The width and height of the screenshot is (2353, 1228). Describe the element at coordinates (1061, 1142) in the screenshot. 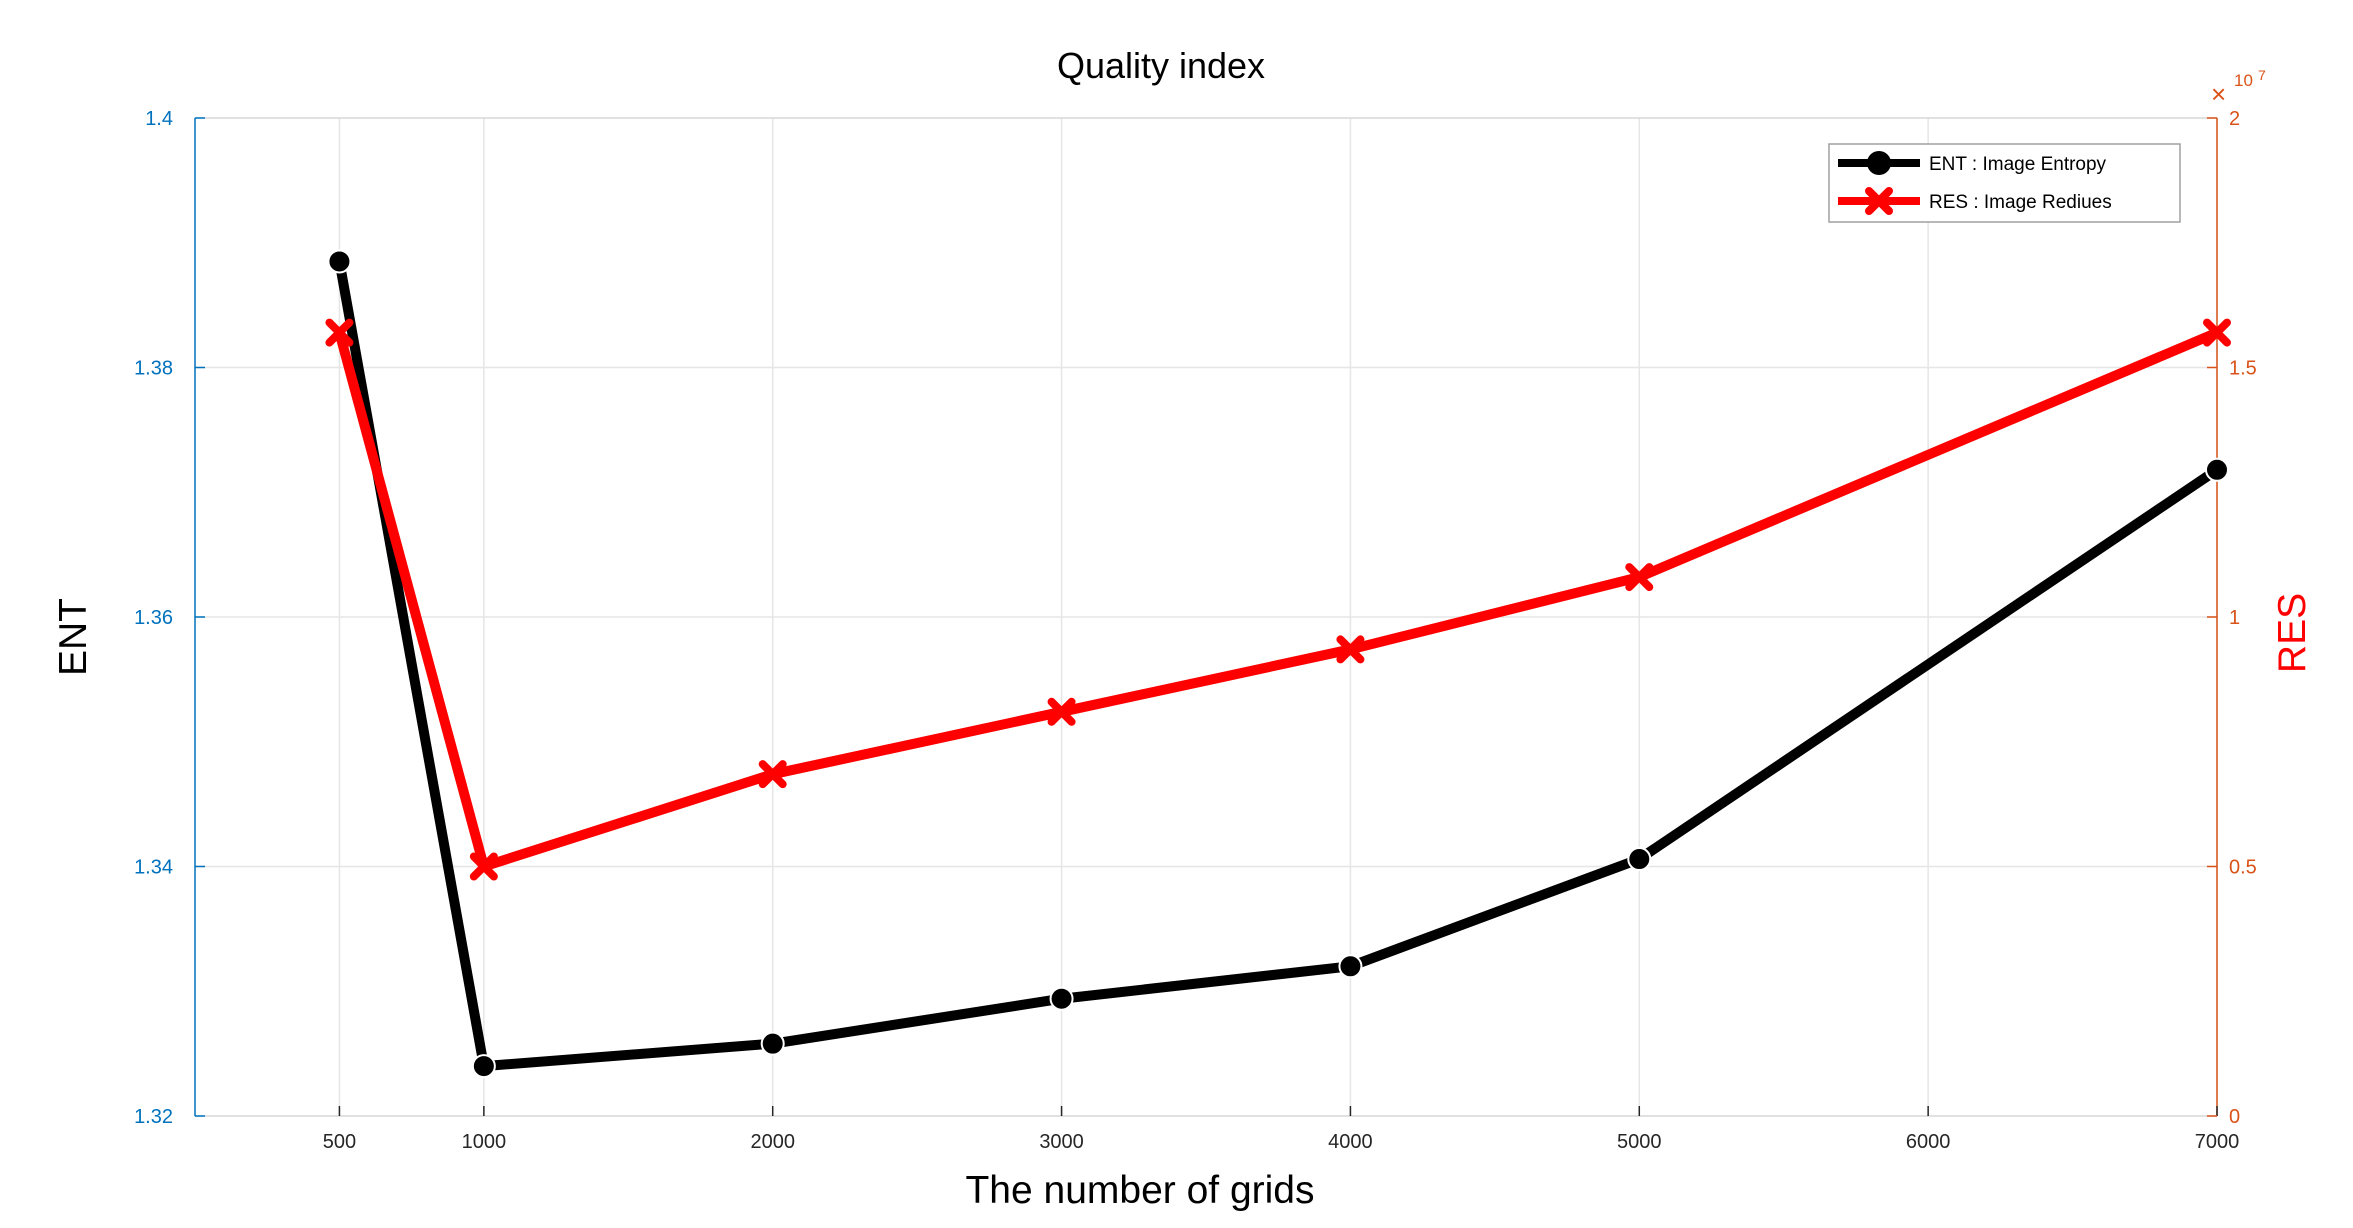

I see `x-tick-label: 3000` at that location.